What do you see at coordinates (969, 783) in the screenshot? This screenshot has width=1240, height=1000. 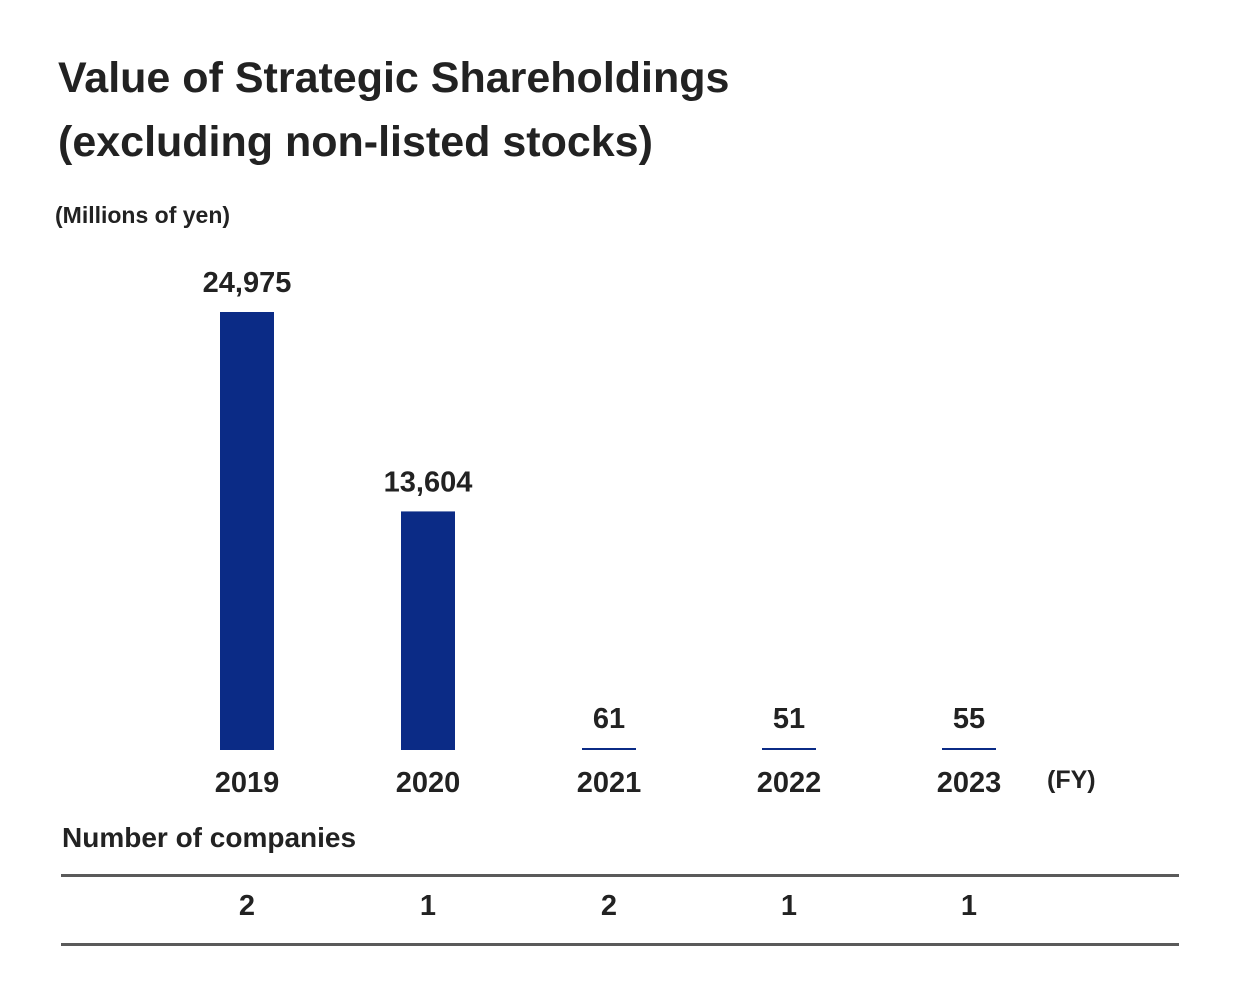 I see `x-tick-label-2023: 2023` at bounding box center [969, 783].